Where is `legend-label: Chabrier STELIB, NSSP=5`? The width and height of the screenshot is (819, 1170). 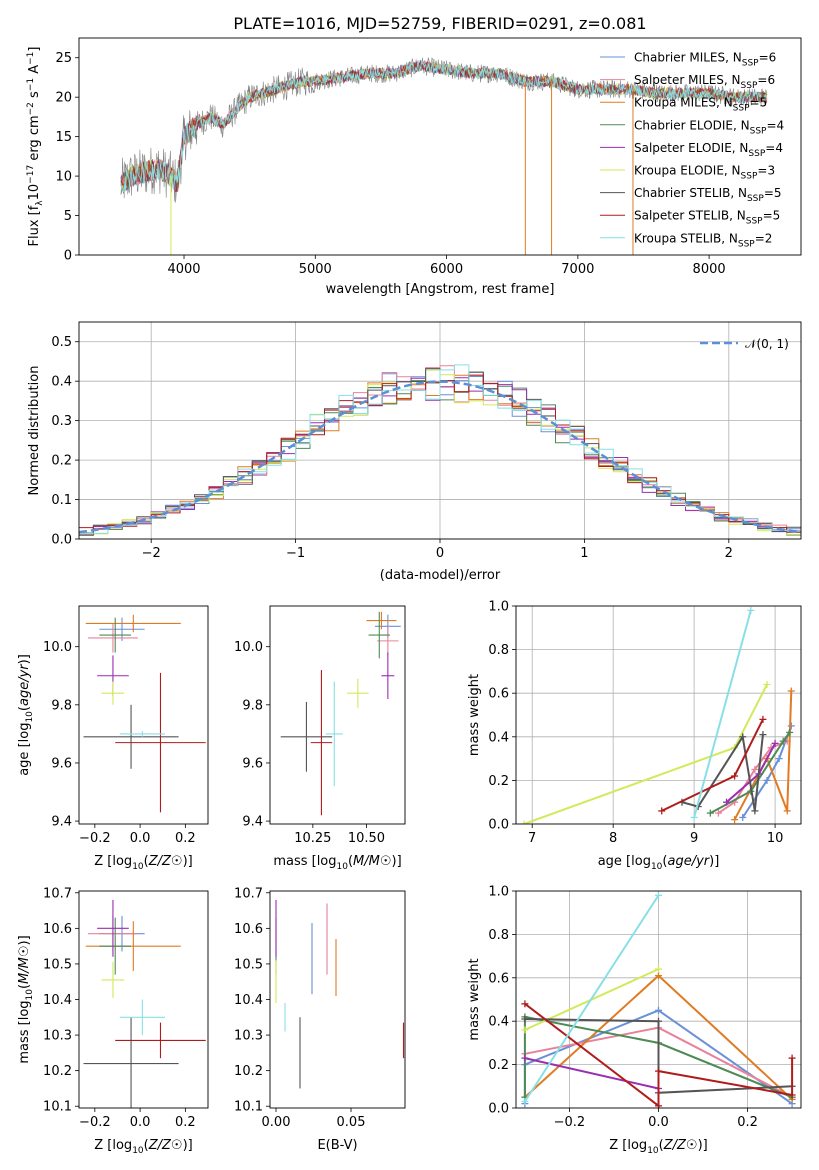 legend-label: Chabrier STELIB, NSSP=5 is located at coordinates (708, 195).